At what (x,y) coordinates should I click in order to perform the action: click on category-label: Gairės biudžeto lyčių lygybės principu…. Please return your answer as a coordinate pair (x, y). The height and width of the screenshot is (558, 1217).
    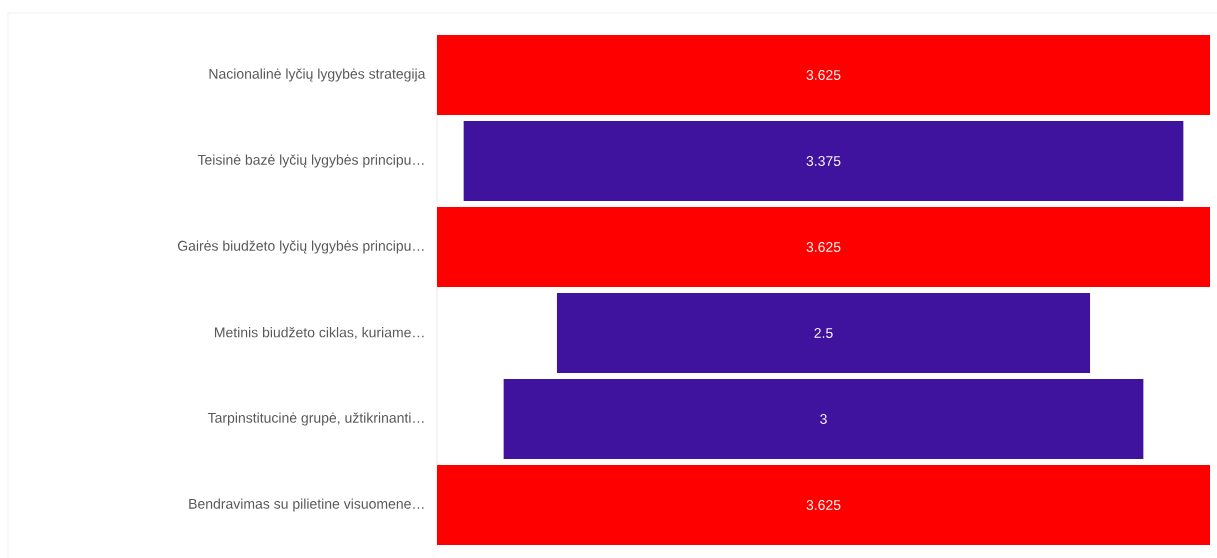
    Looking at the image, I should click on (300, 247).